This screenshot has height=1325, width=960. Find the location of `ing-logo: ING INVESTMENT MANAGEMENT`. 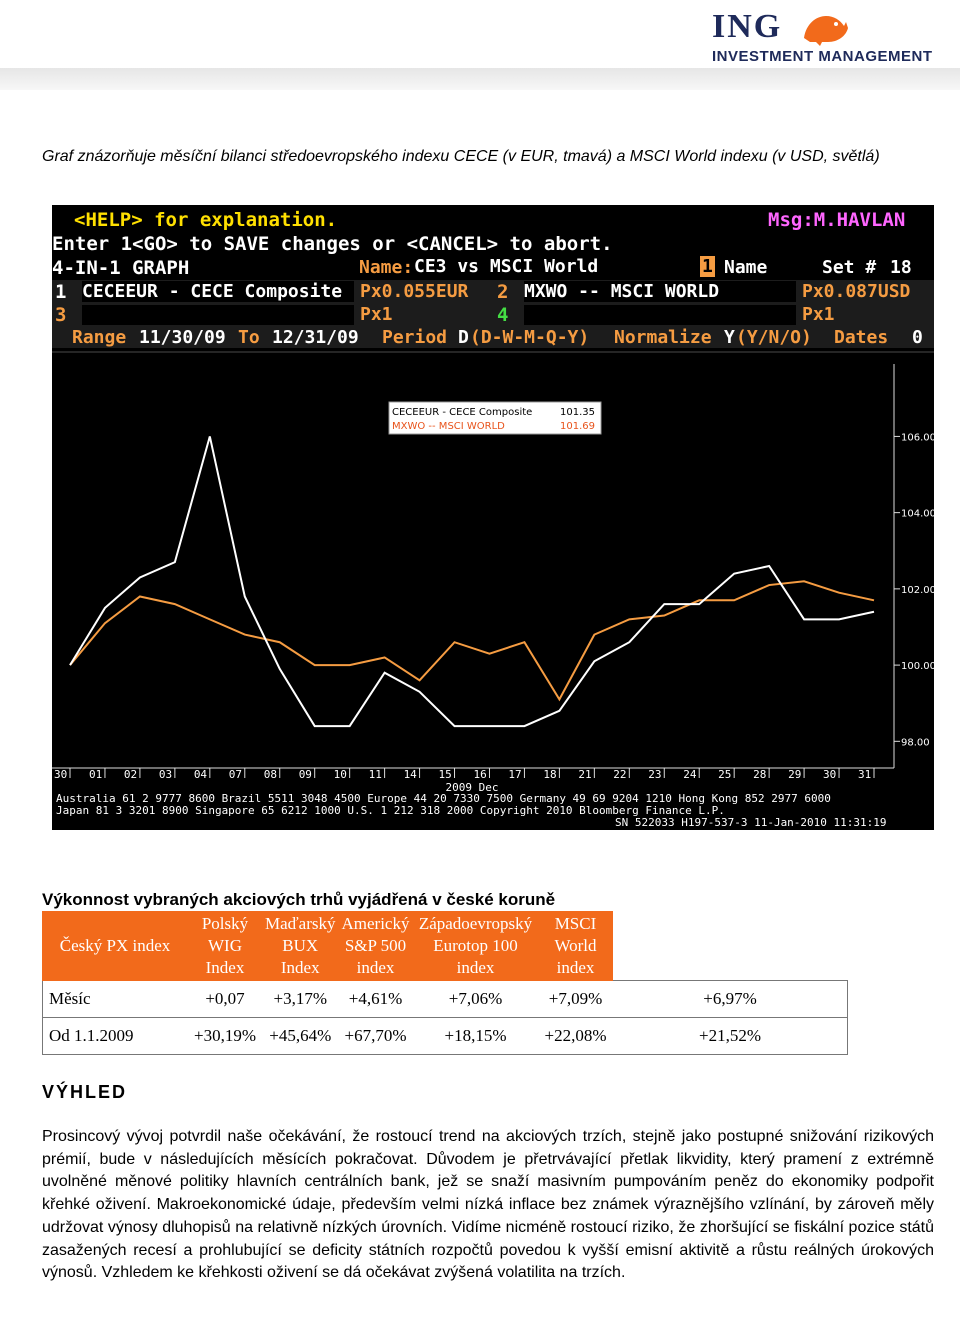

ing-logo: ING INVESTMENT MANAGEMENT is located at coordinates (830, 37).